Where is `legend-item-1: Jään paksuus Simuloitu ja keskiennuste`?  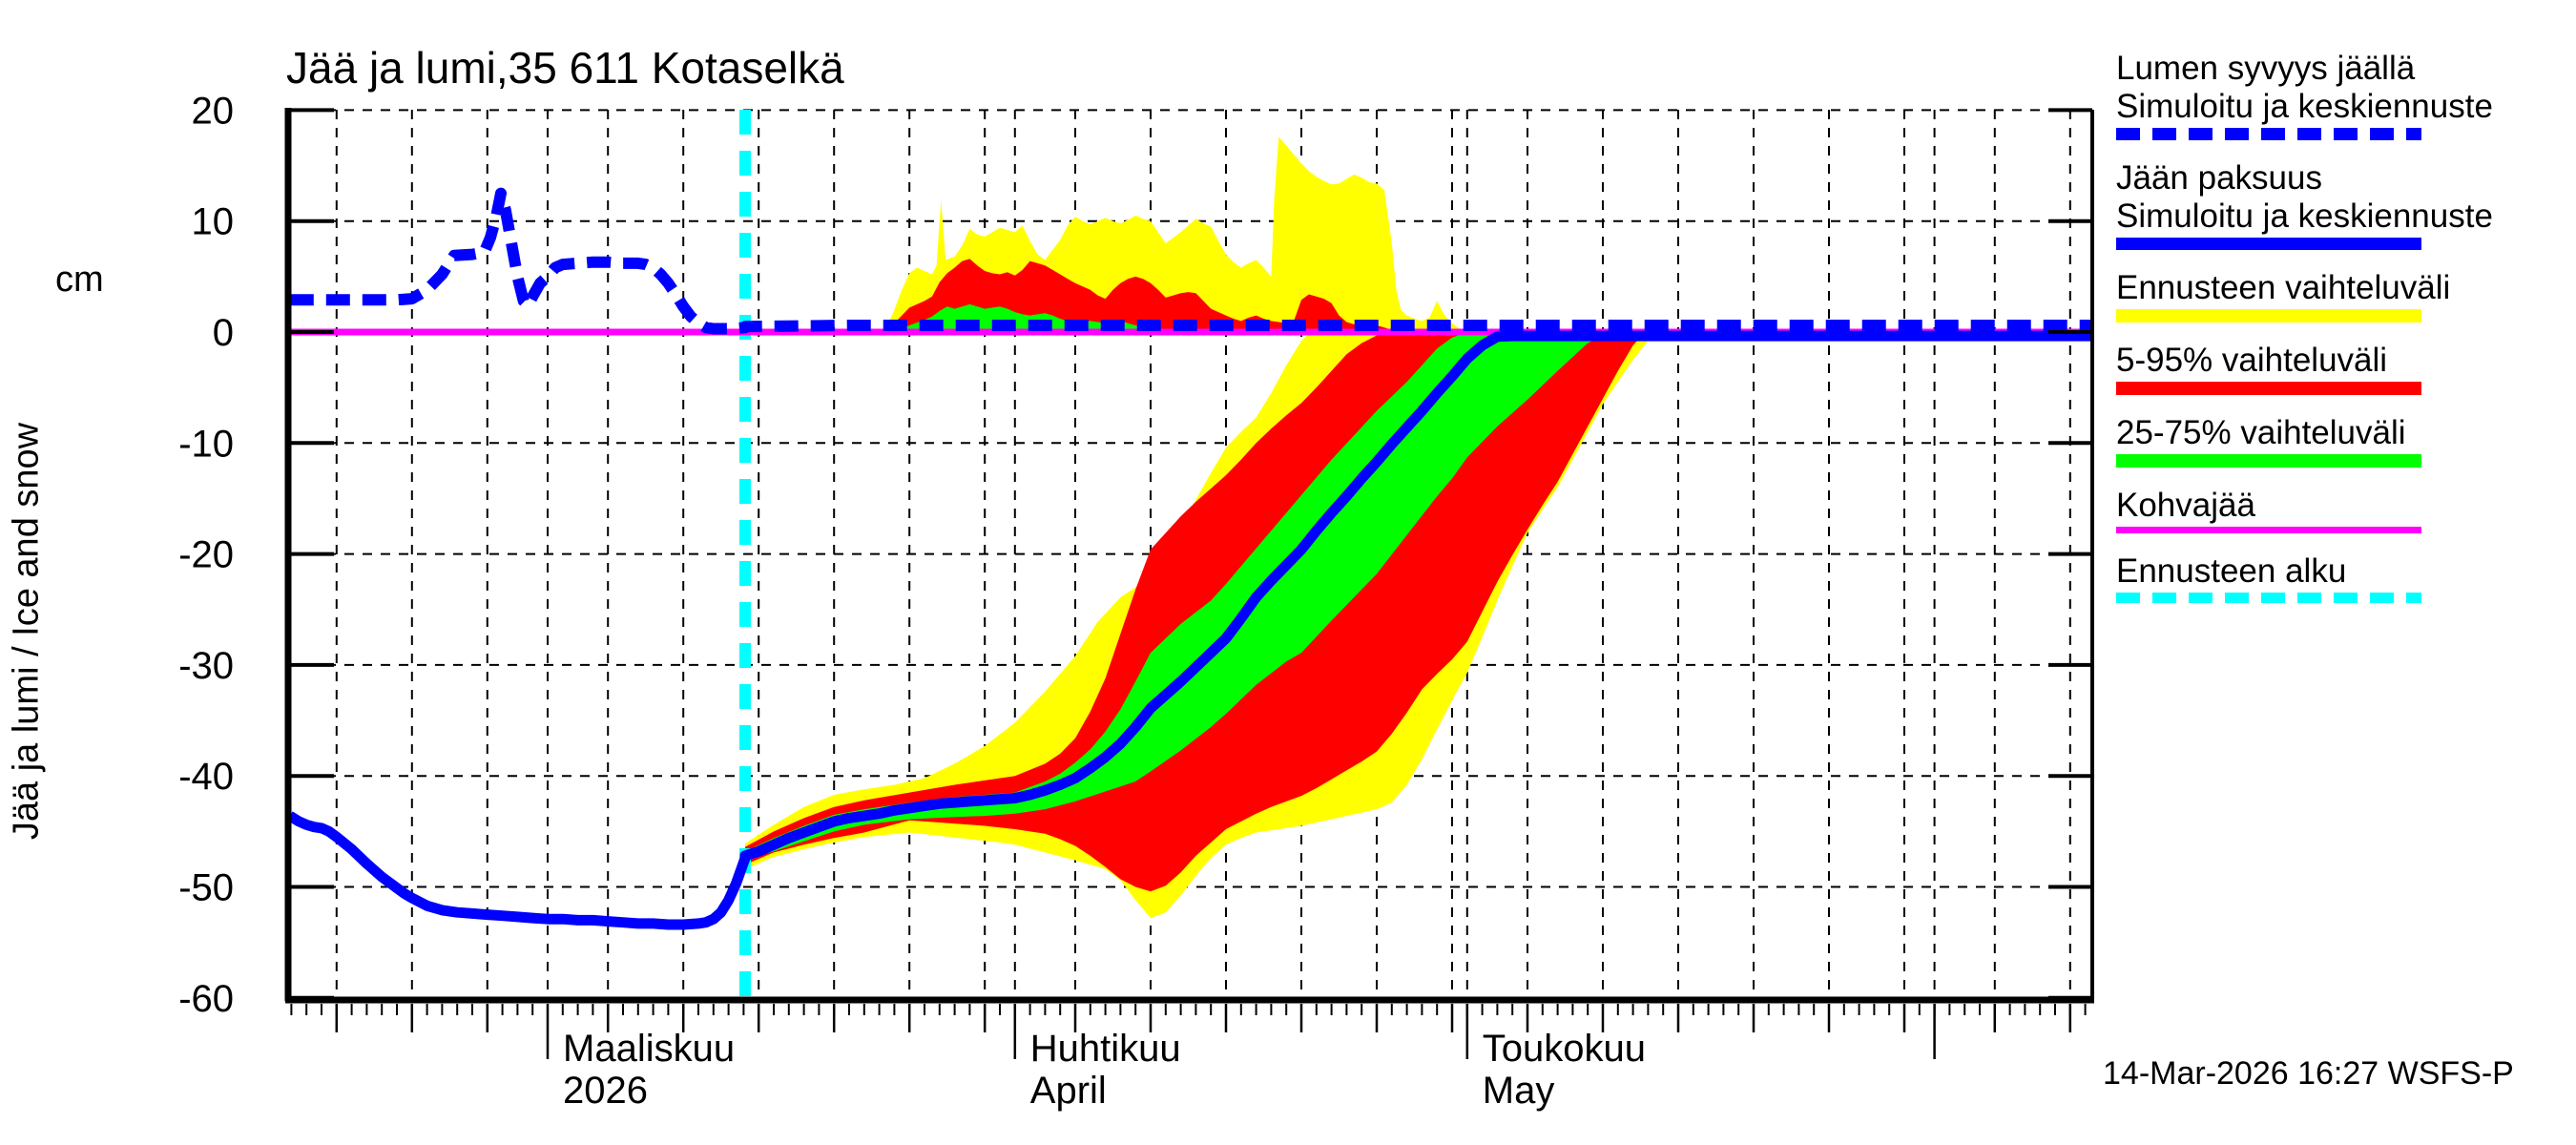 legend-item-1: Jään paksuus Simuloitu ja keskiennuste is located at coordinates (2340, 205).